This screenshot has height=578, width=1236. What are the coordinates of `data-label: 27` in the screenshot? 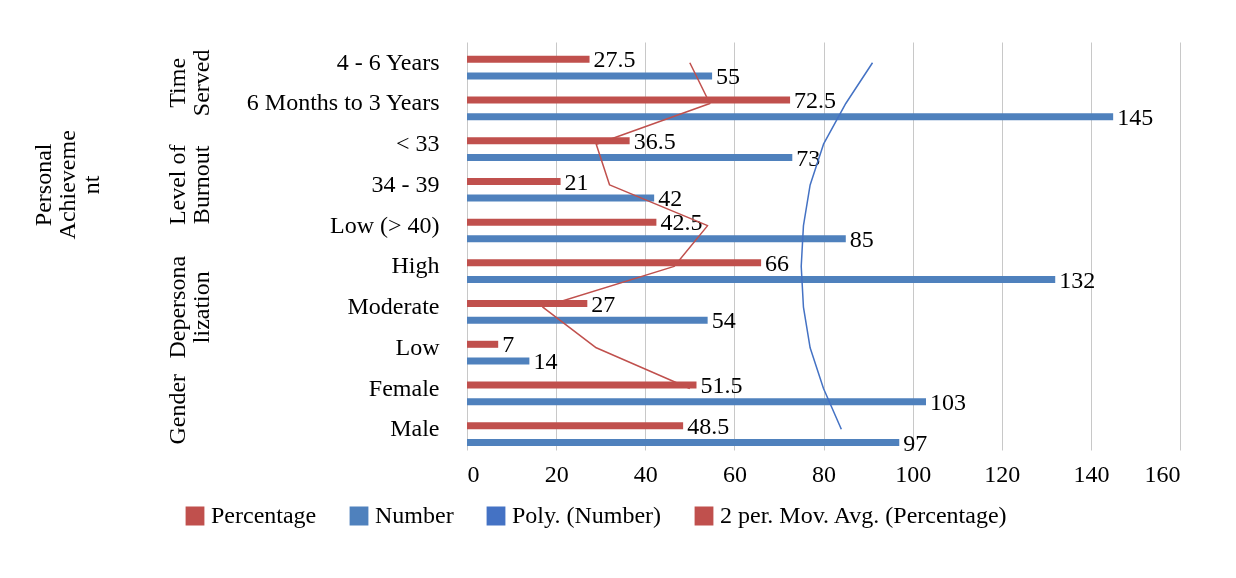 It's located at (603, 303).